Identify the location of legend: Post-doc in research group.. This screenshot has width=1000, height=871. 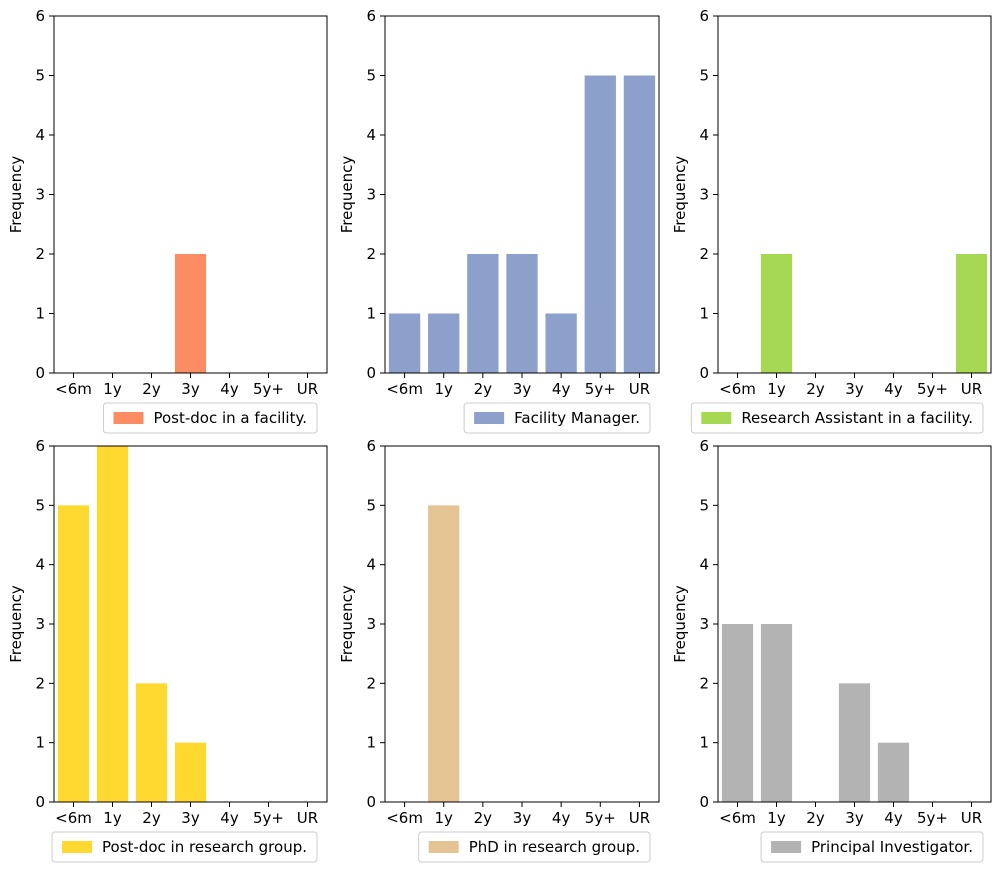
(184, 847).